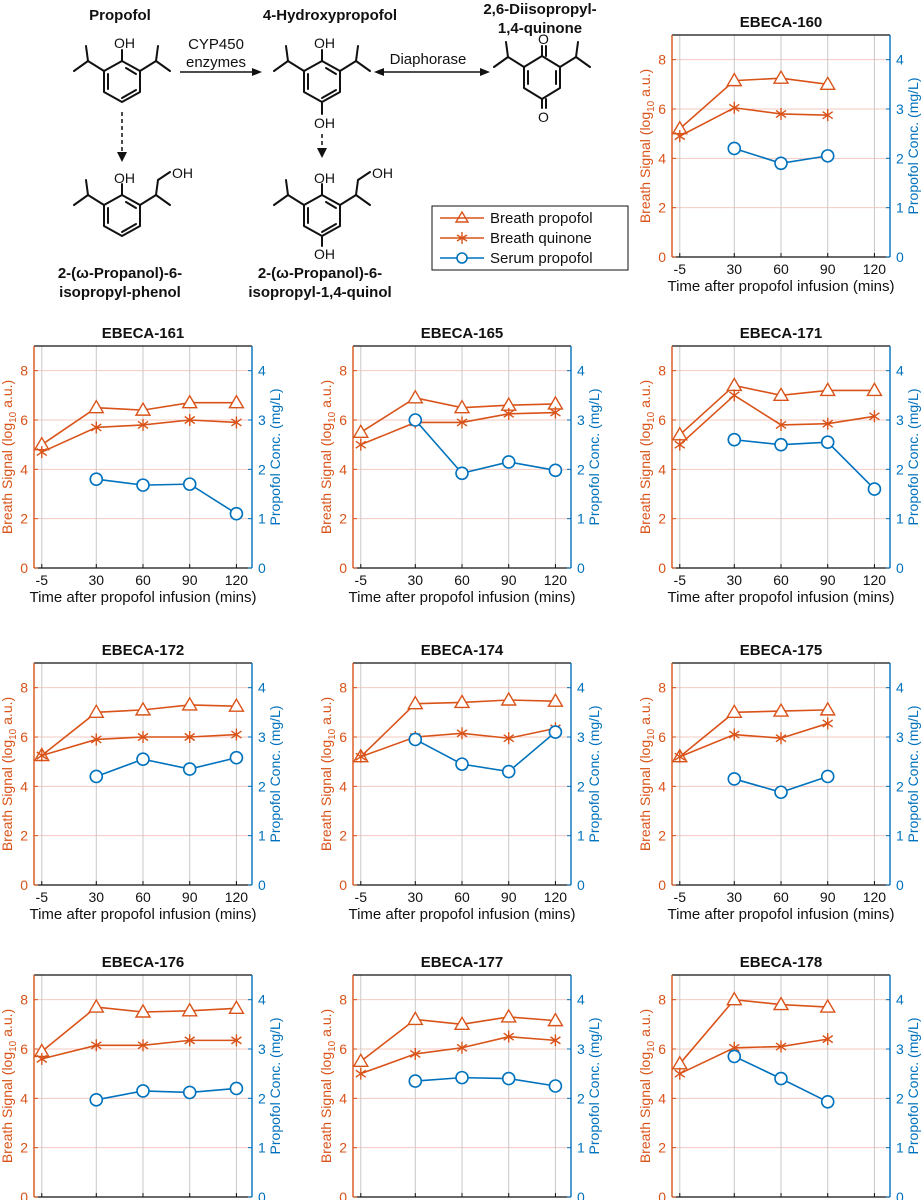 The width and height of the screenshot is (924, 1200). Describe the element at coordinates (428, 59) in the screenshot. I see `diaphorase-label: Diaphorase` at that location.